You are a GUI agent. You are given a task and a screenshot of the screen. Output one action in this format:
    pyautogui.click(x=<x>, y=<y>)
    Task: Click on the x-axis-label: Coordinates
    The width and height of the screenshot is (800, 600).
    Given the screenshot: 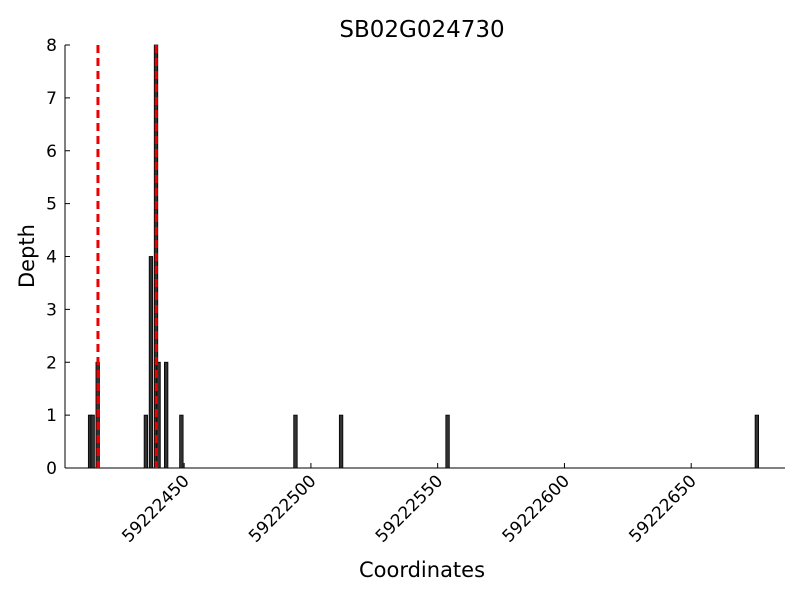 What is the action you would take?
    pyautogui.click(x=422, y=570)
    